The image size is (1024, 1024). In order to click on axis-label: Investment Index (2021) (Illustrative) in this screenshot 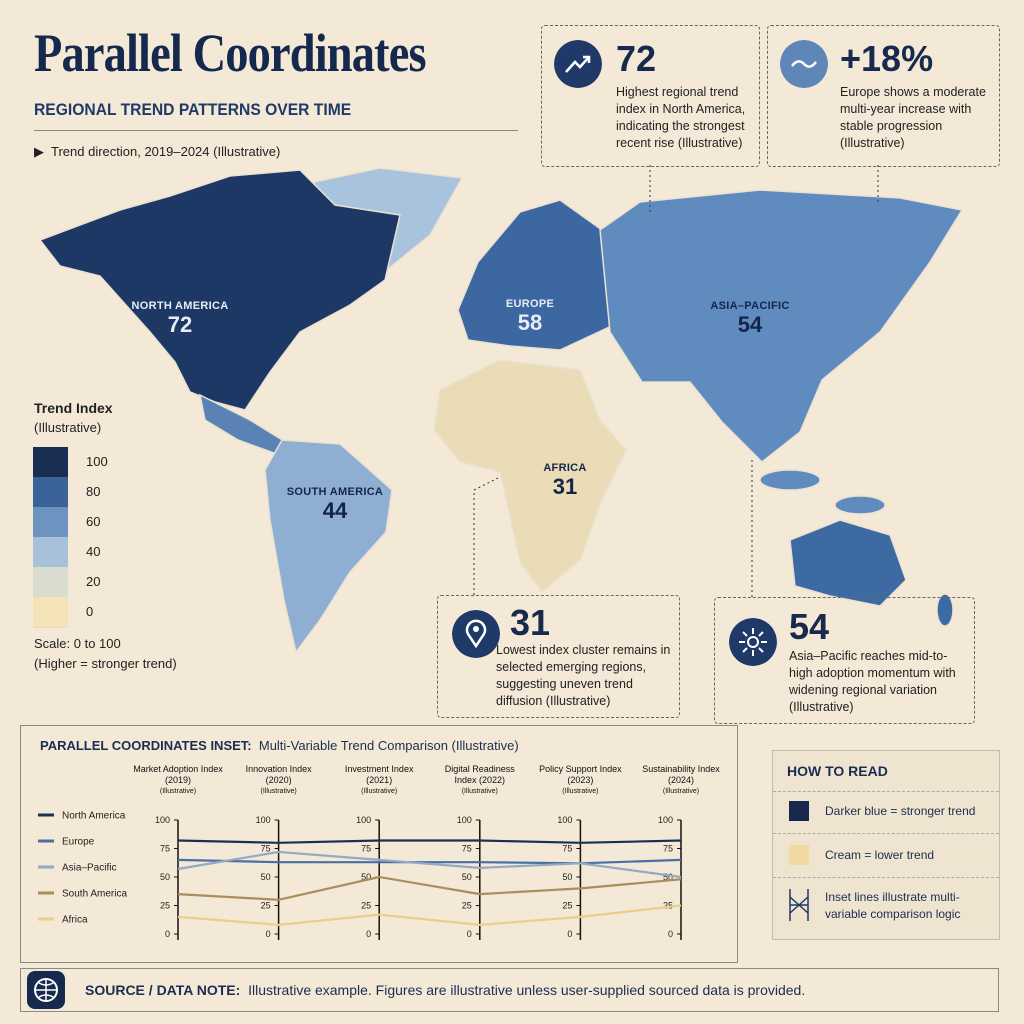, I will do `click(379, 780)`.